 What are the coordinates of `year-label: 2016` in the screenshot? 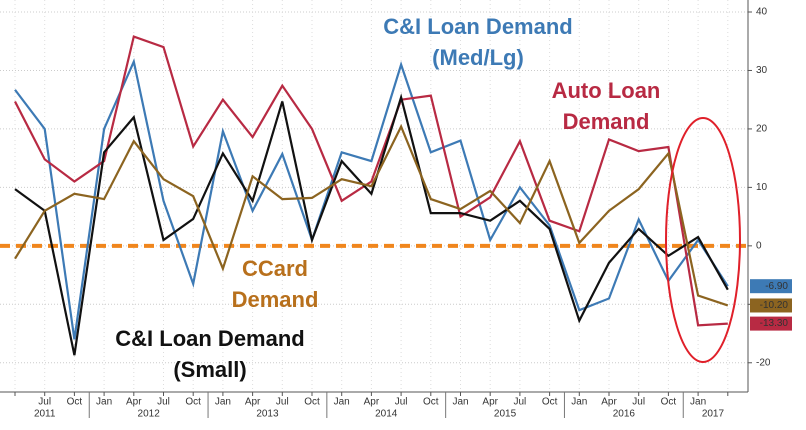 It's located at (624, 414).